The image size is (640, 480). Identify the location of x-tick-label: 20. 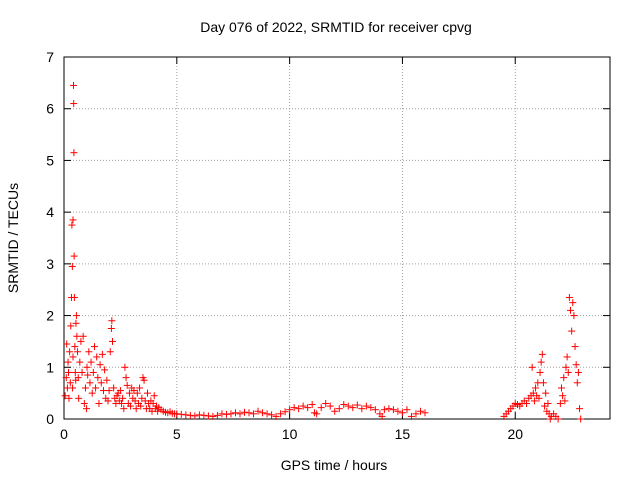
(515, 434).